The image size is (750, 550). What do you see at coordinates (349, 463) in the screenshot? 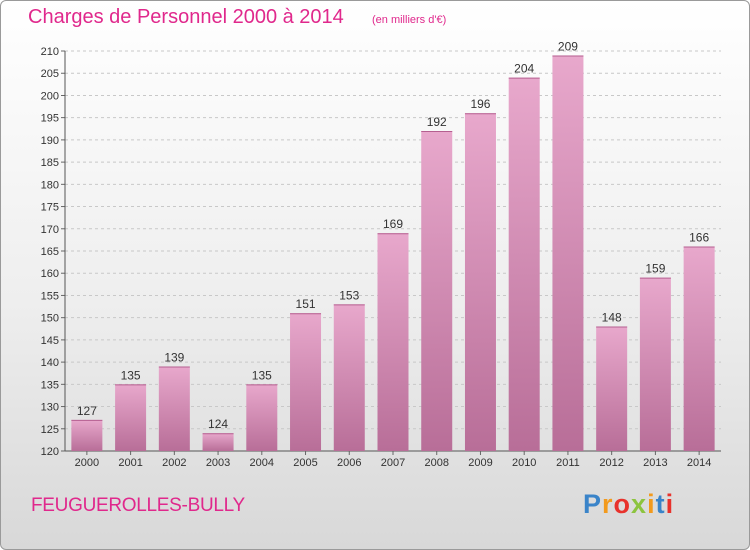
I see `x-tick-label: 2006` at bounding box center [349, 463].